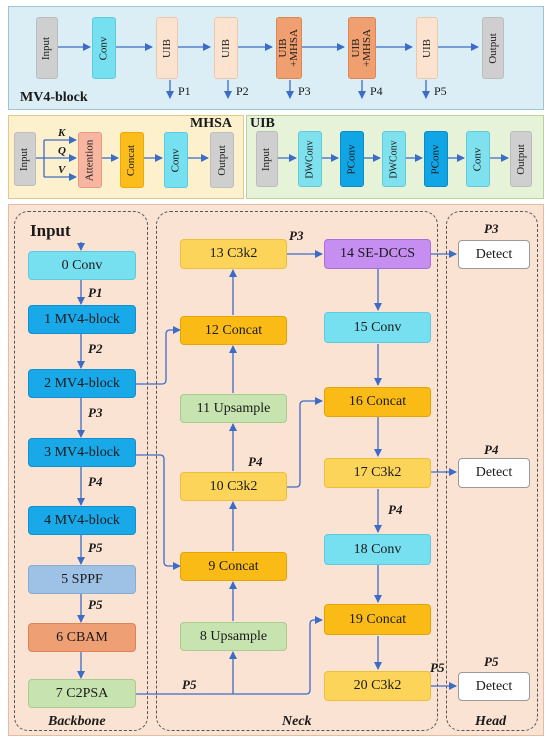  I want to click on backbone-p5-label-2: P5, so click(95, 604).